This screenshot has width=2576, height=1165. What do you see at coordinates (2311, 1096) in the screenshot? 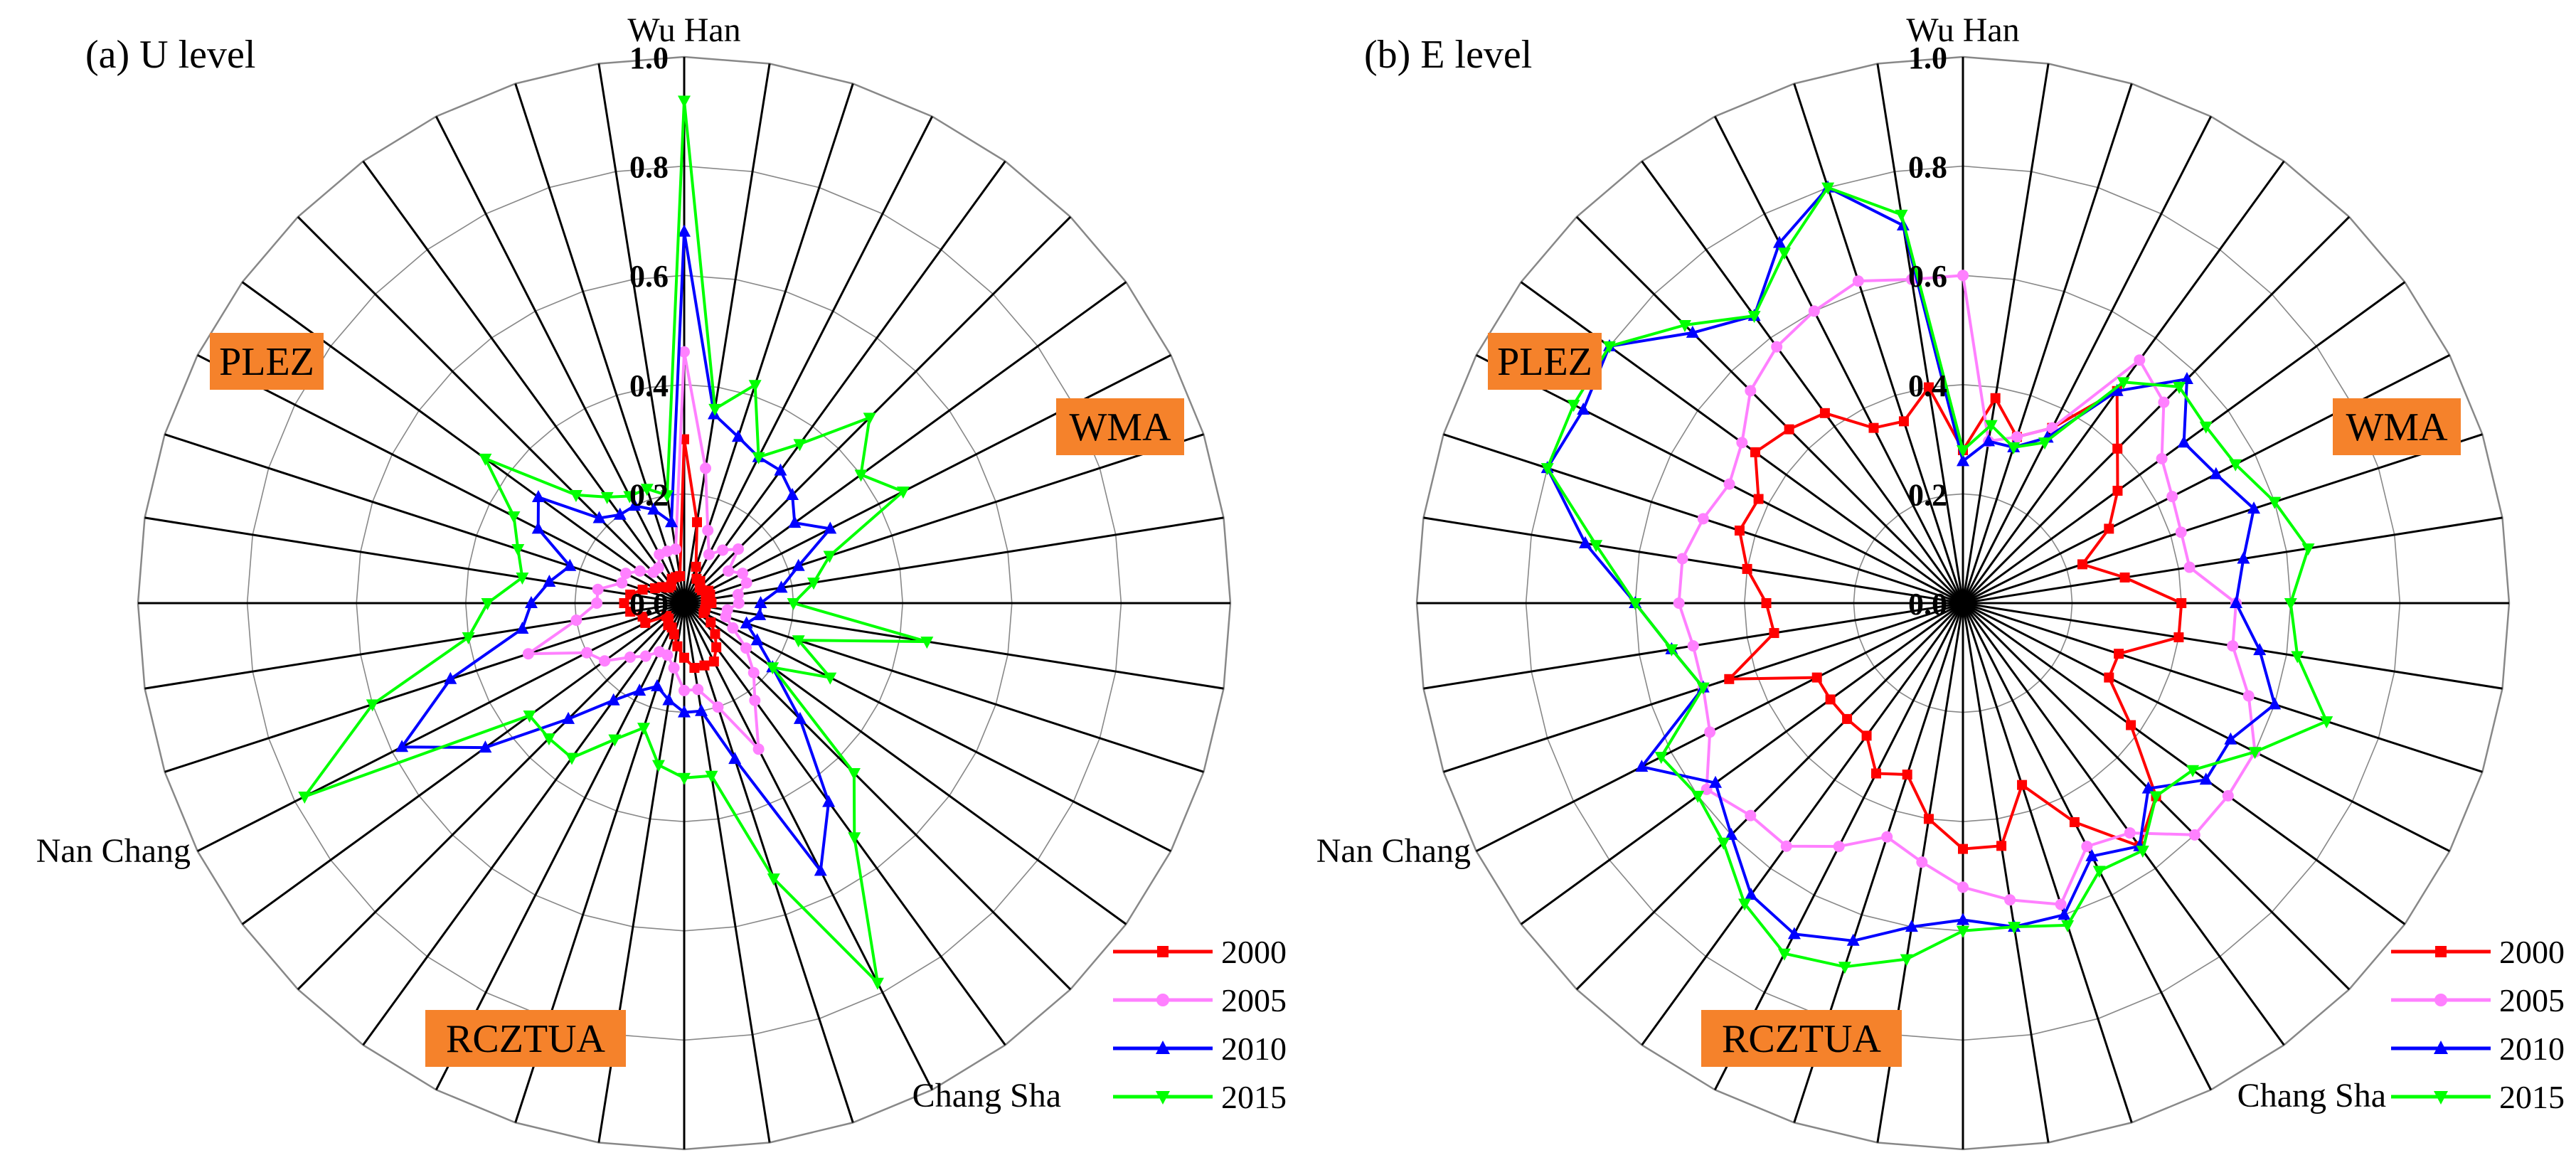
I see `city-label: Chang Sha` at bounding box center [2311, 1096].